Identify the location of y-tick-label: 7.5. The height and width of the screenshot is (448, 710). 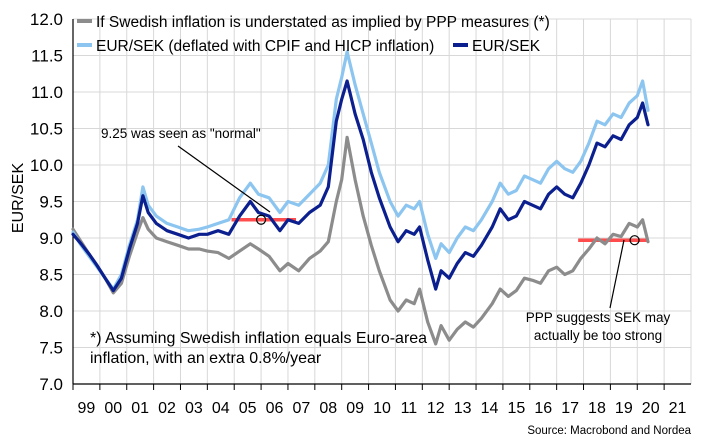
(51, 348).